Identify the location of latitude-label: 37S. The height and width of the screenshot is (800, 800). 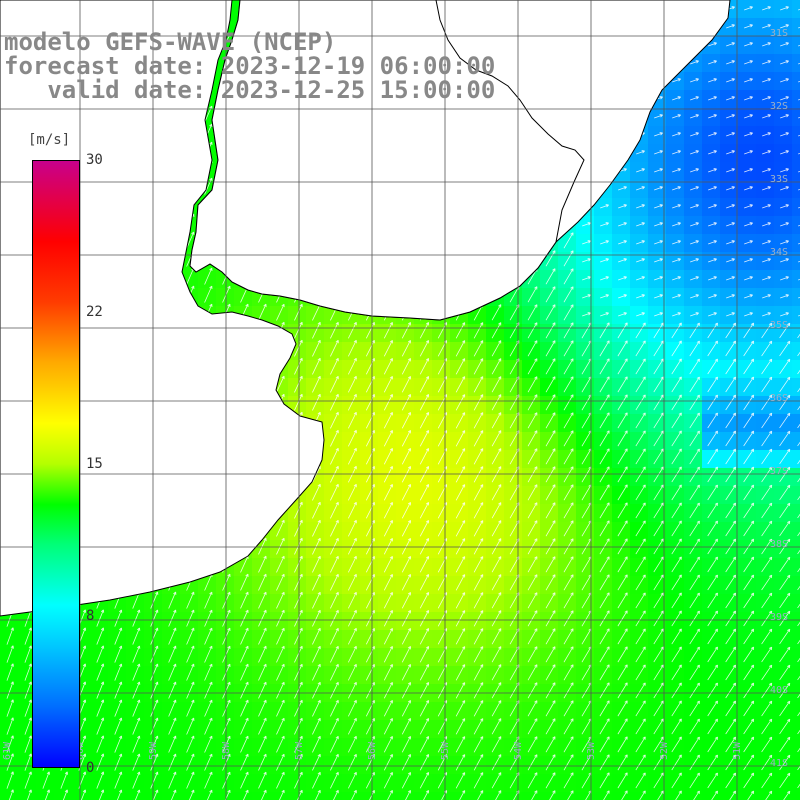
(779, 471).